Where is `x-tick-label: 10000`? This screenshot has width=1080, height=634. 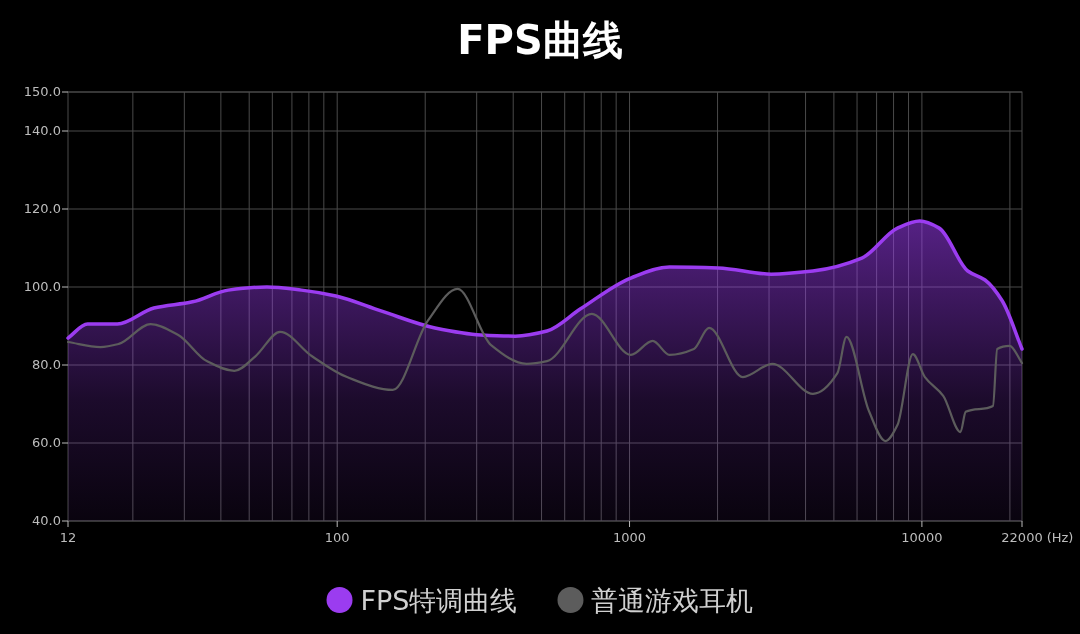 x-tick-label: 10000 is located at coordinates (922, 537).